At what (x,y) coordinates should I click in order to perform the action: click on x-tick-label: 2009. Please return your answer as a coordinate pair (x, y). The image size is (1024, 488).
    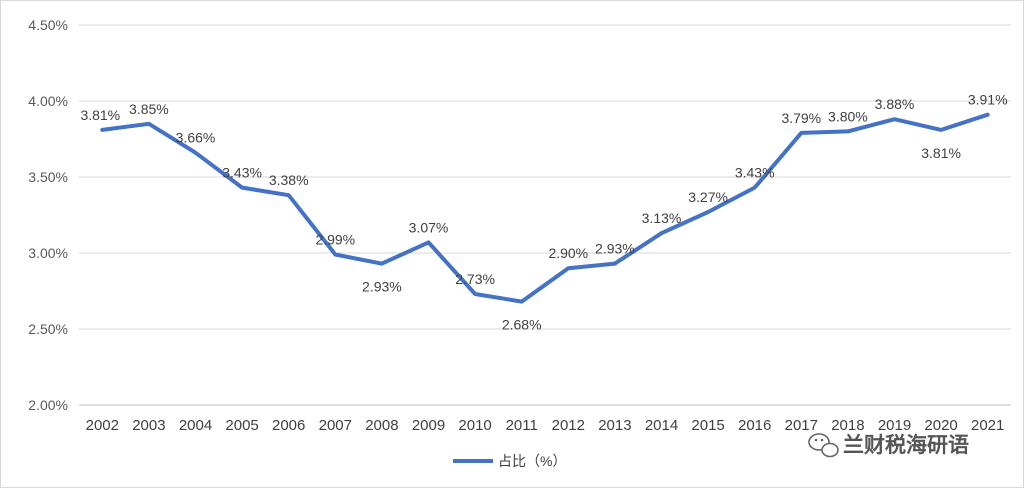
    Looking at the image, I should click on (428, 425).